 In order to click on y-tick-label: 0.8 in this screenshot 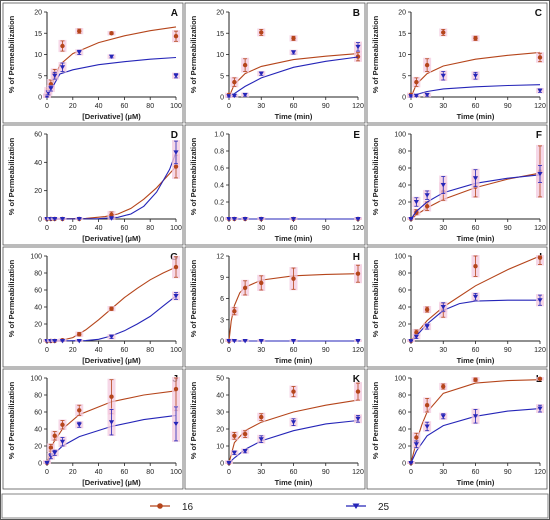, I will do `click(219, 152)`.